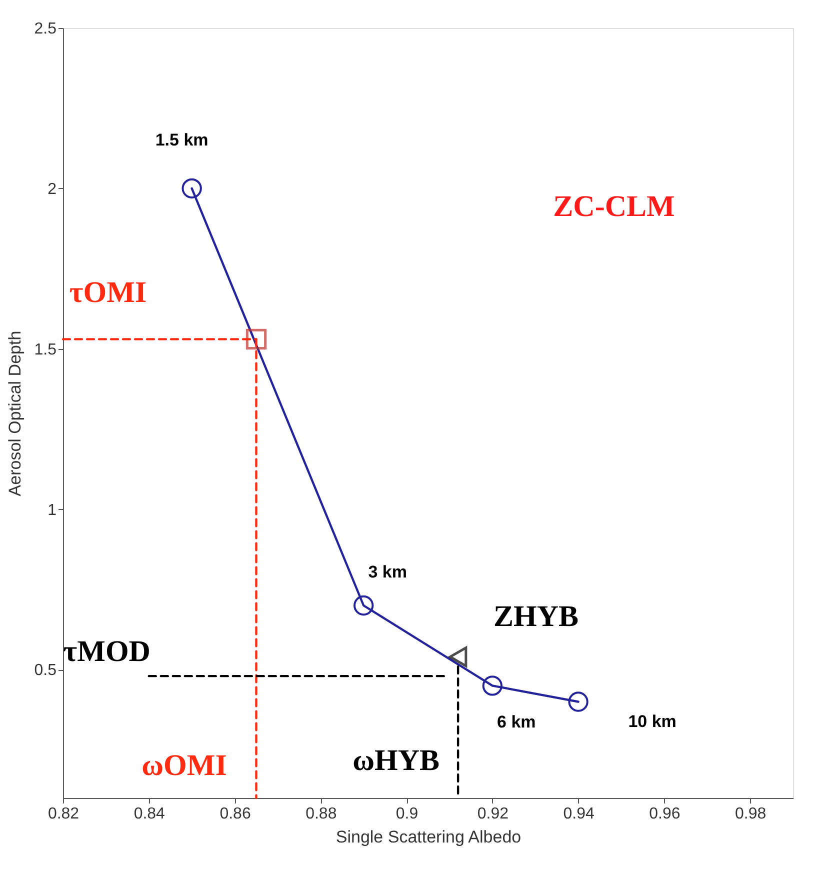 The width and height of the screenshot is (829, 878). Describe the element at coordinates (516, 722) in the screenshot. I see `annotation: 6 km` at that location.